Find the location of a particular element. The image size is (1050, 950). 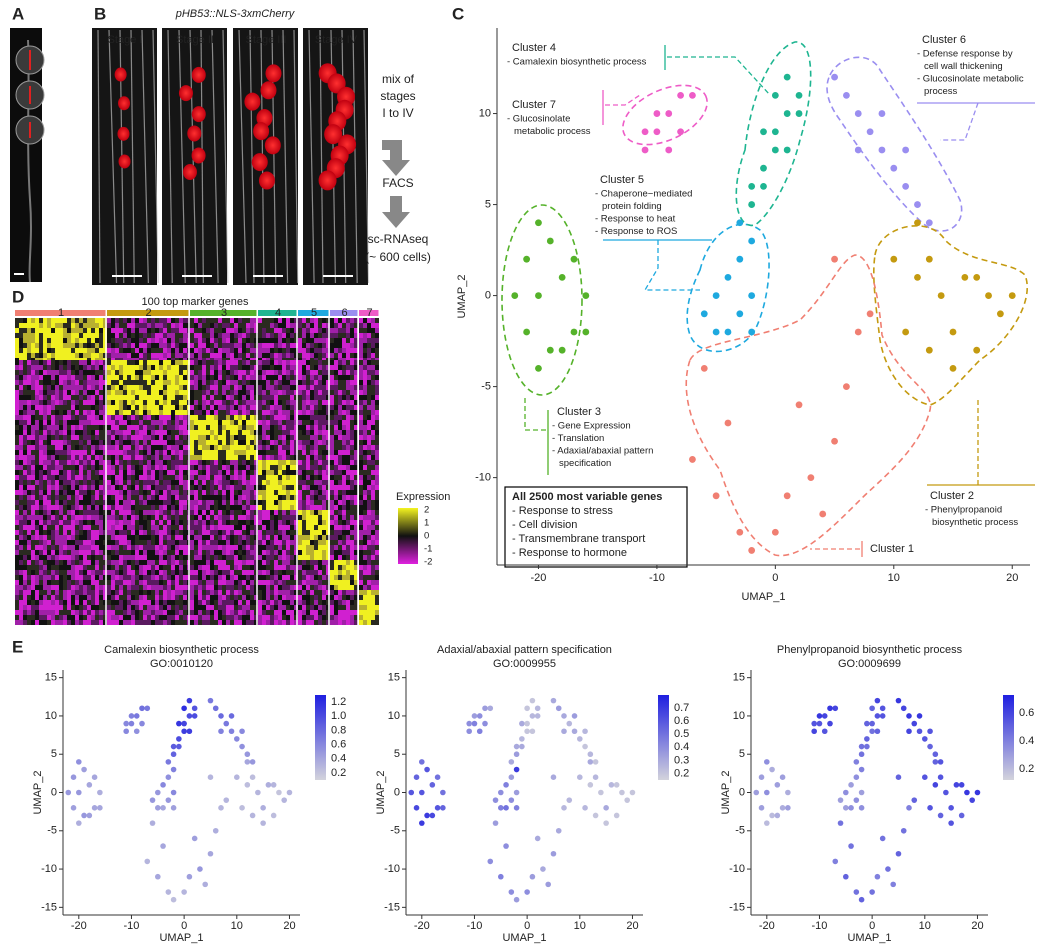

nucleus is located at coordinates (267, 181).